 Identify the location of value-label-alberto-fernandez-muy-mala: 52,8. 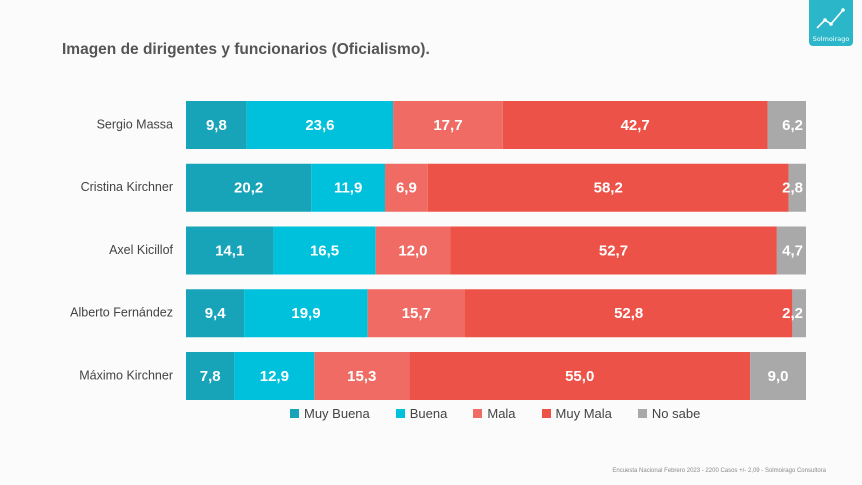
(628, 313).